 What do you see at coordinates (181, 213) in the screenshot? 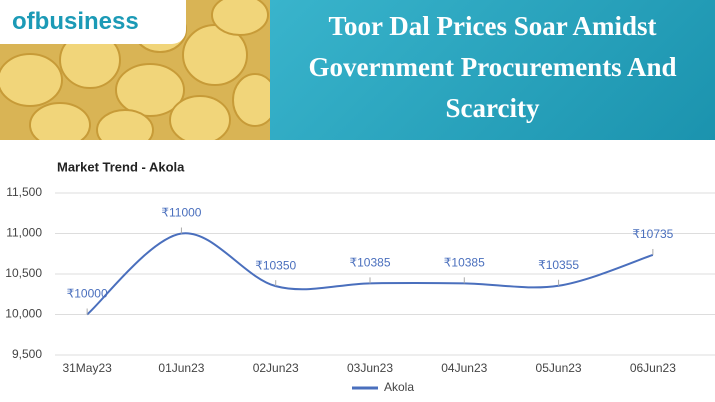
I see `data-label: ₹11000` at bounding box center [181, 213].